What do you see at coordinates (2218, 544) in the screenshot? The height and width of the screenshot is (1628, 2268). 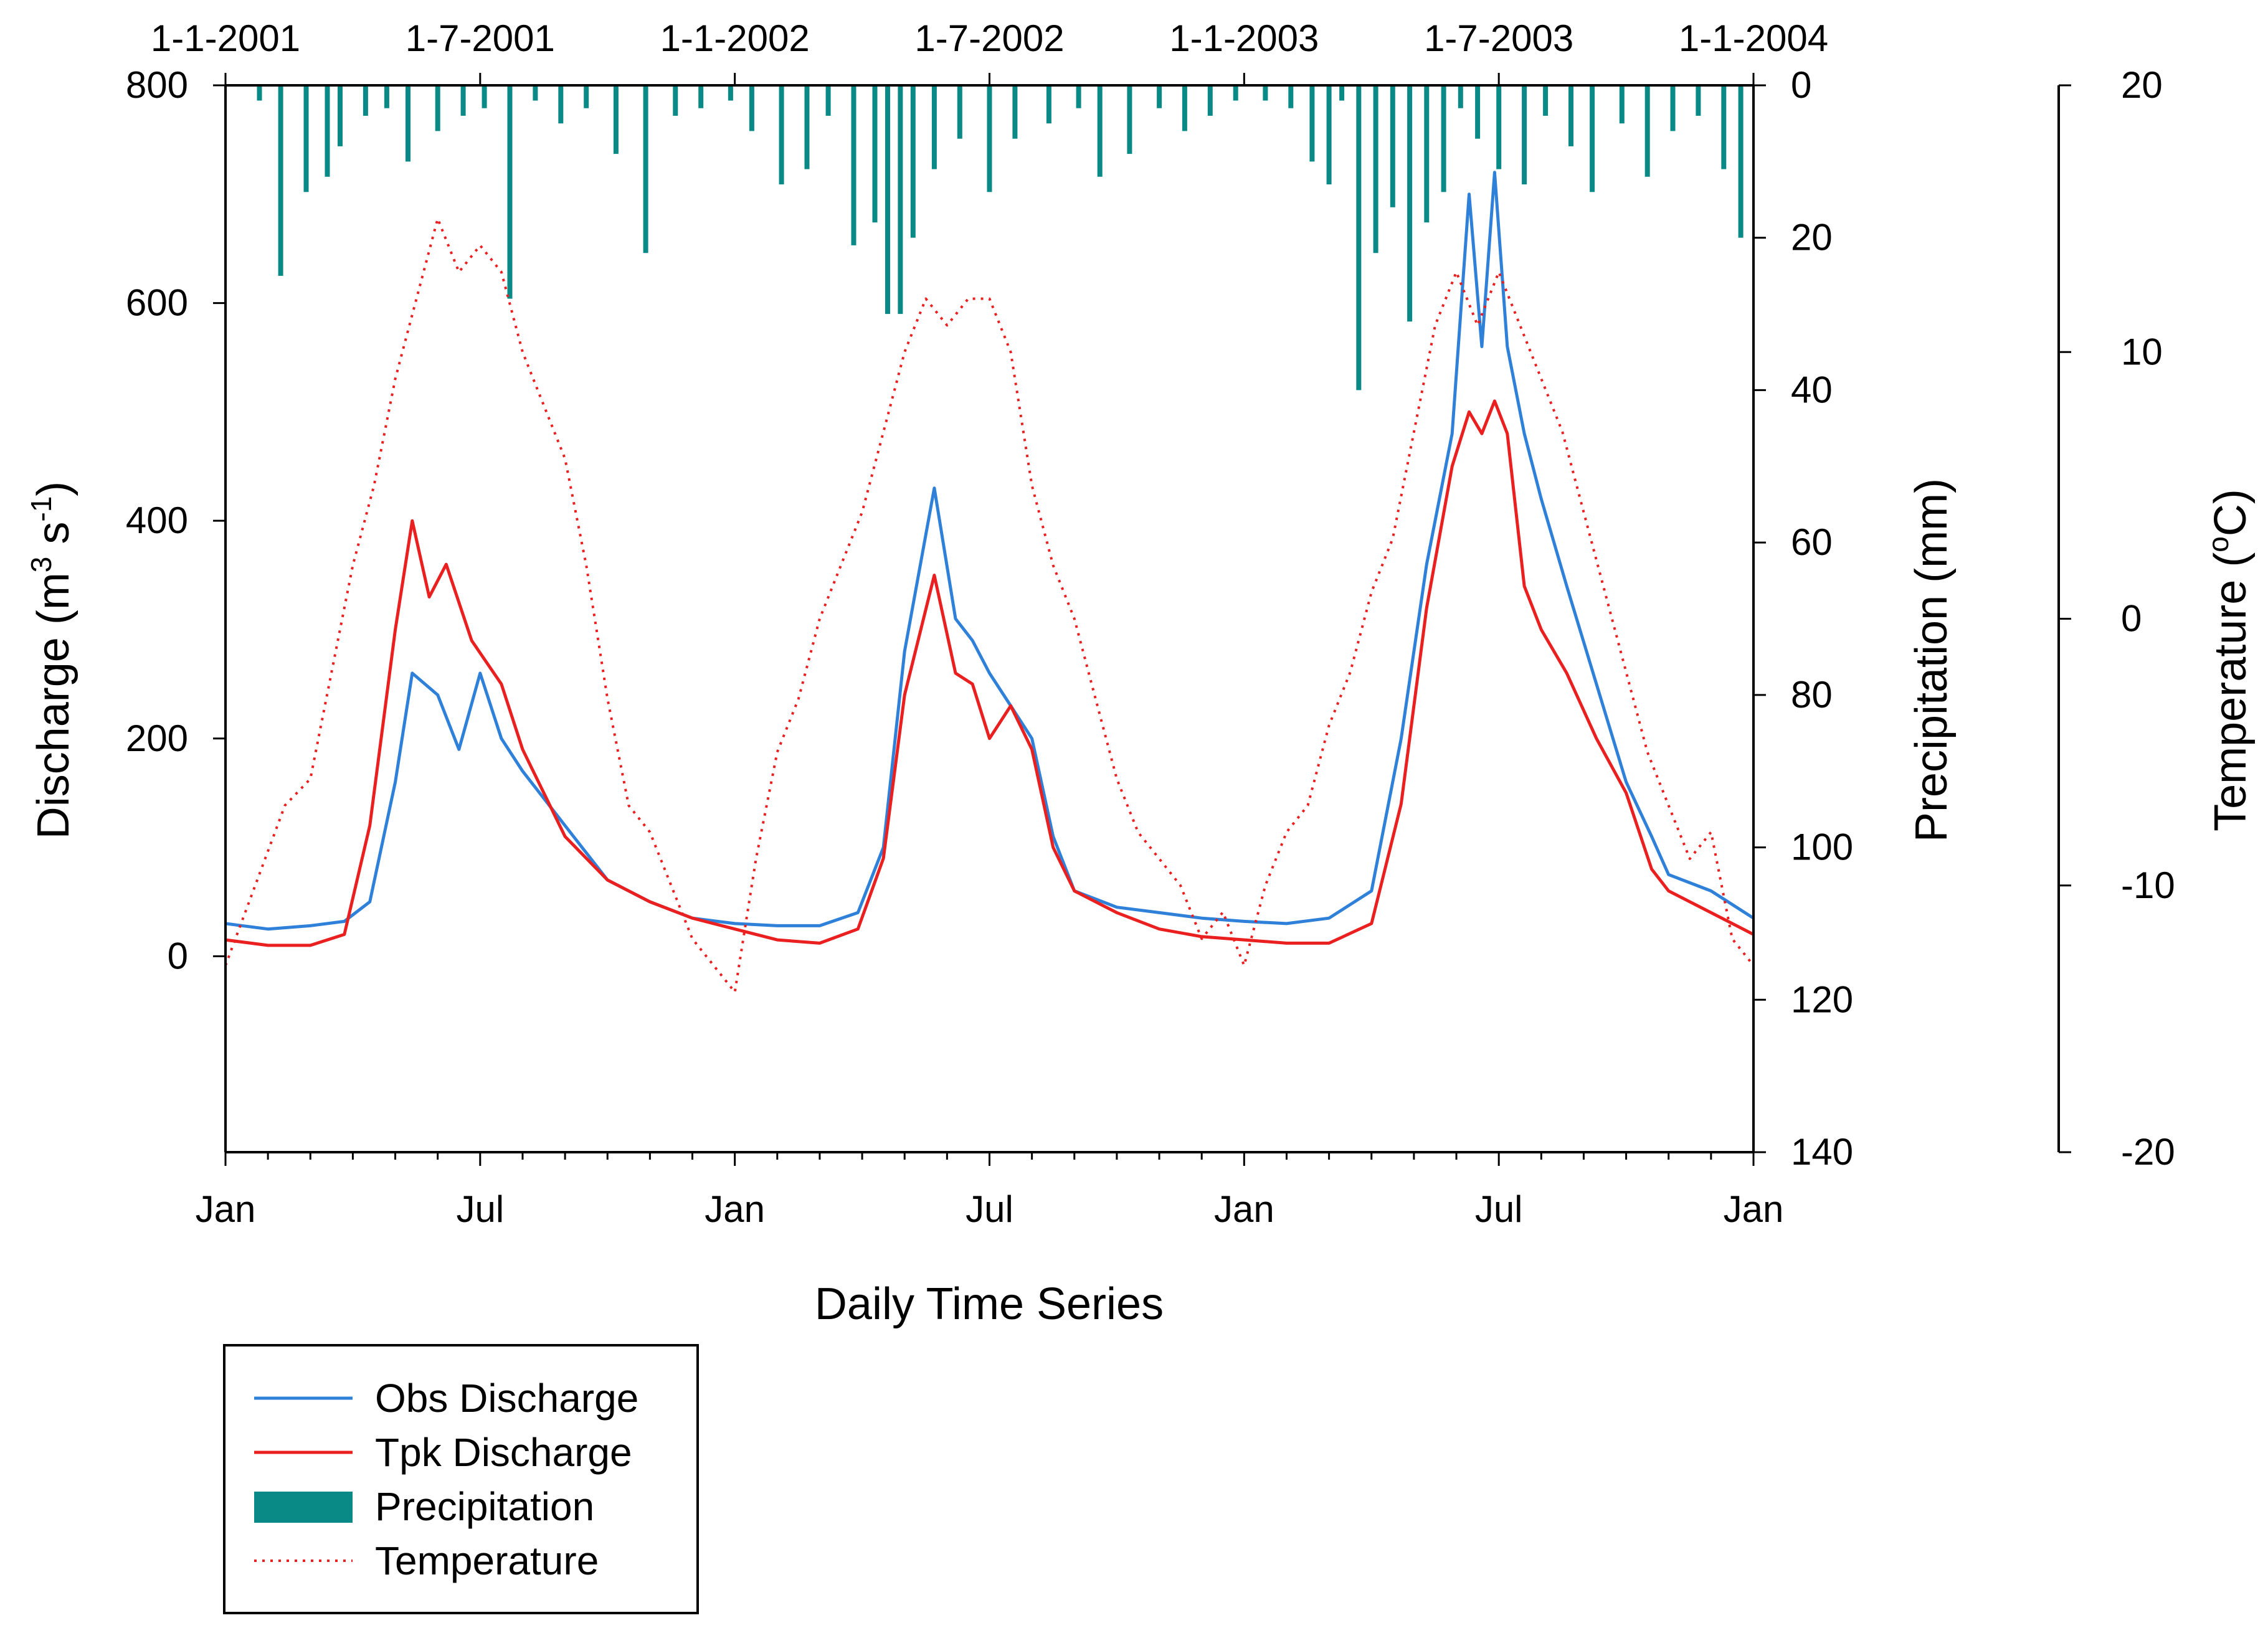 I see `temperature-unit-sup-o: o` at bounding box center [2218, 544].